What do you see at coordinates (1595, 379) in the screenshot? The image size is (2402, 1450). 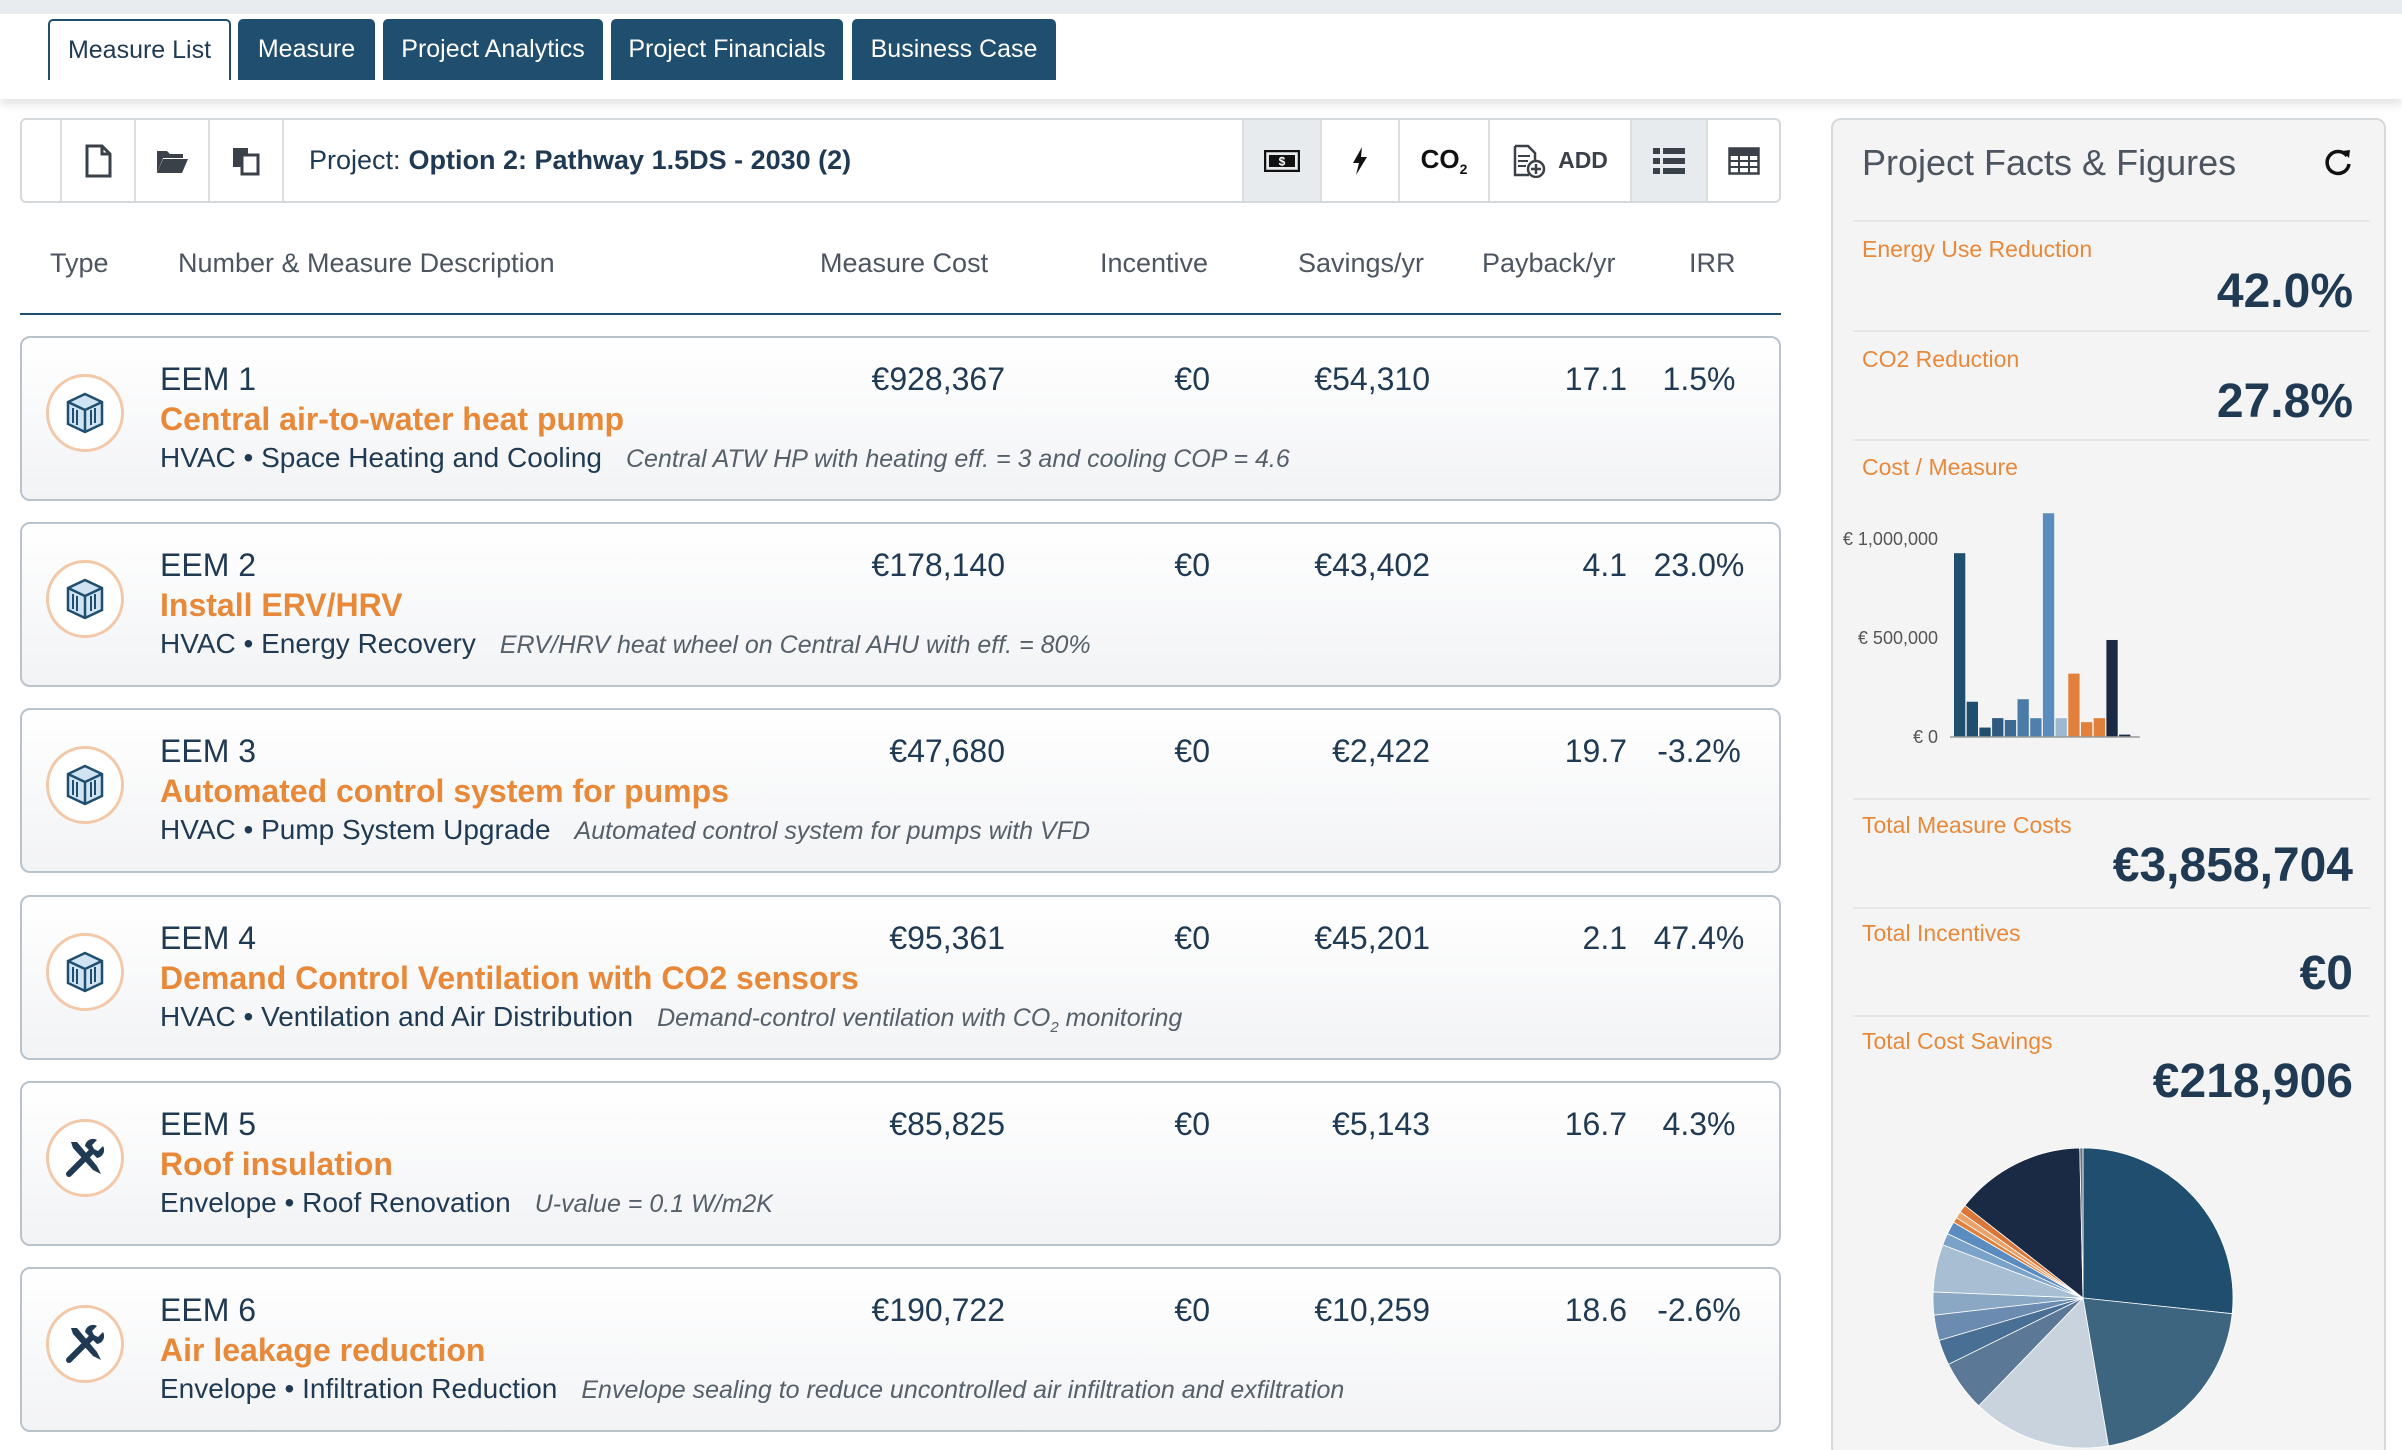 I see `measure-payback: 17.1` at bounding box center [1595, 379].